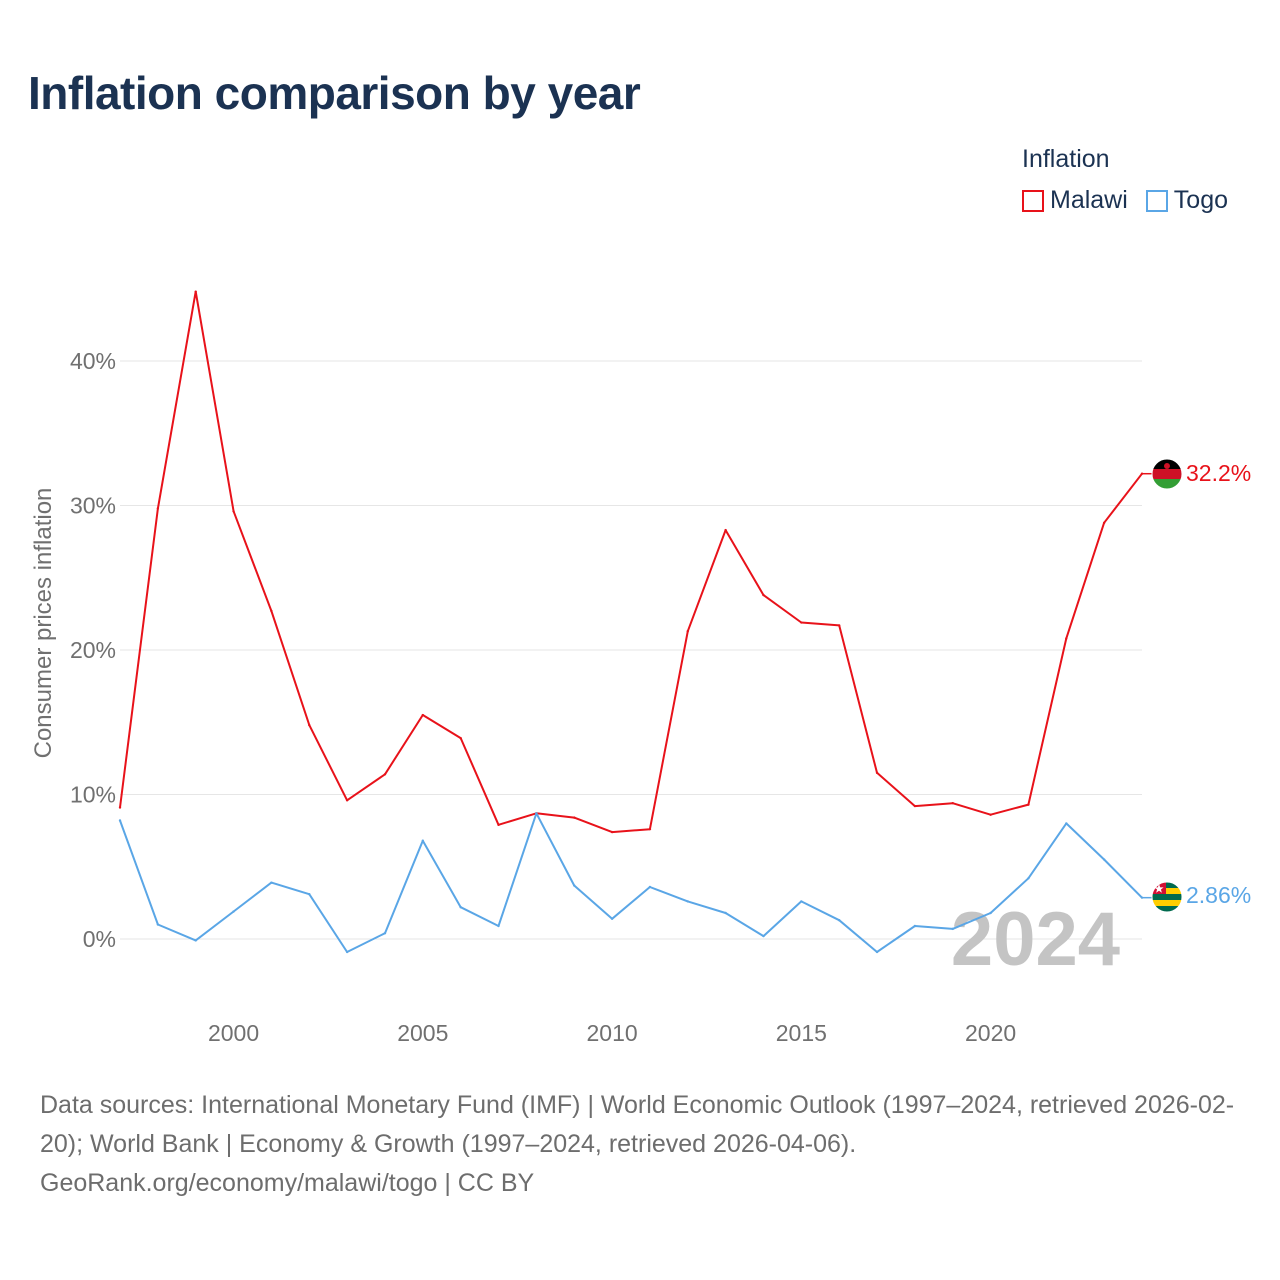  I want to click on x-axis-ticks: 2000 2005 2010 2015 2020, so click(612, 1033).